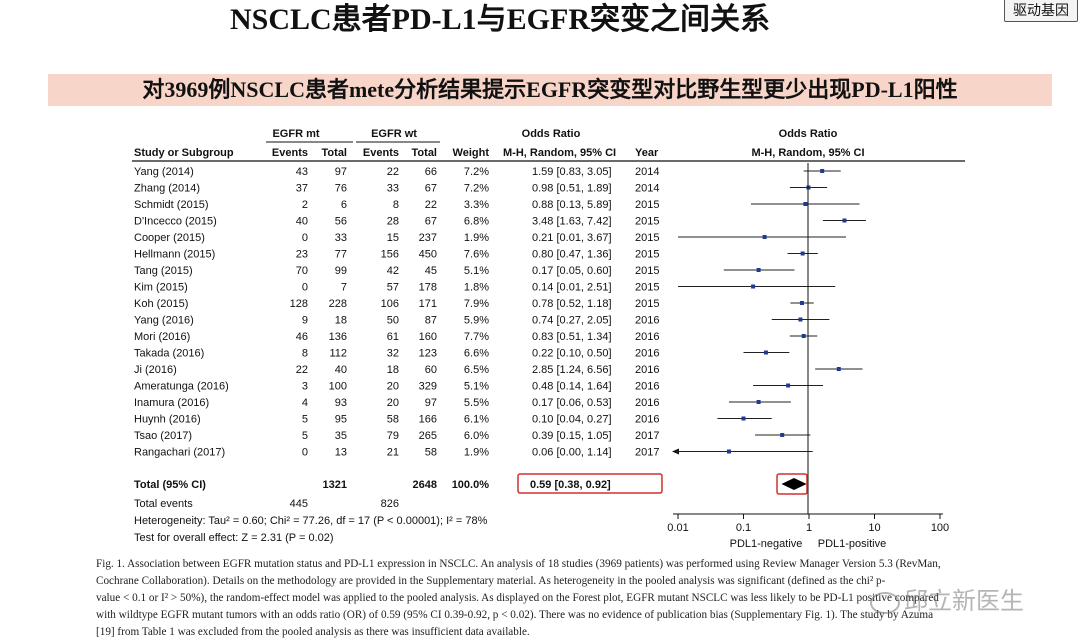  What do you see at coordinates (393, 189) in the screenshot?
I see `events-wt: 33` at bounding box center [393, 189].